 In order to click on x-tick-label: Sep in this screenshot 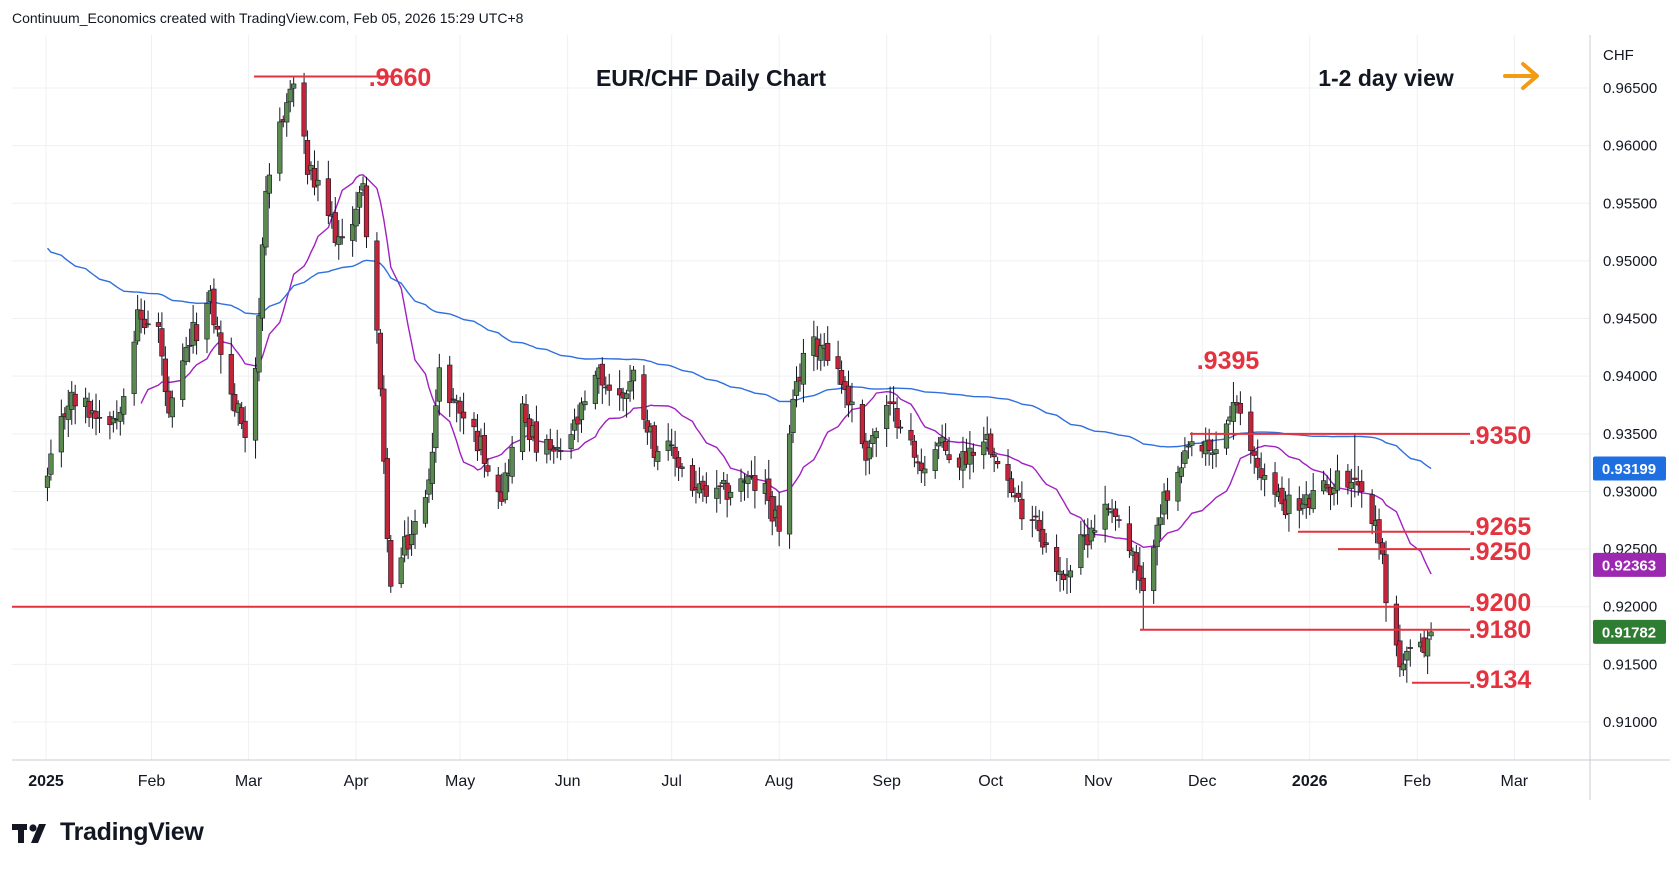, I will do `click(886, 781)`.